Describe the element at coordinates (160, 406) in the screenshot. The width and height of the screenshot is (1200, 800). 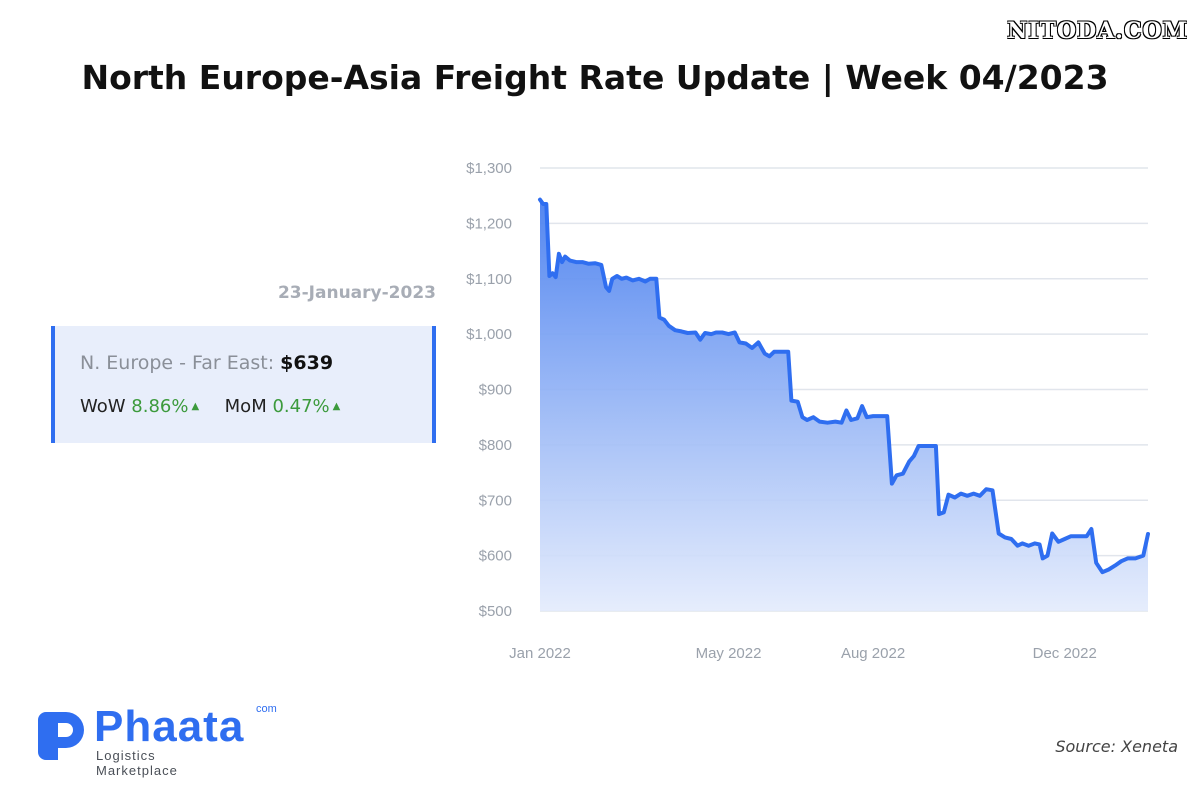
I see `wow-value: 8.86%` at that location.